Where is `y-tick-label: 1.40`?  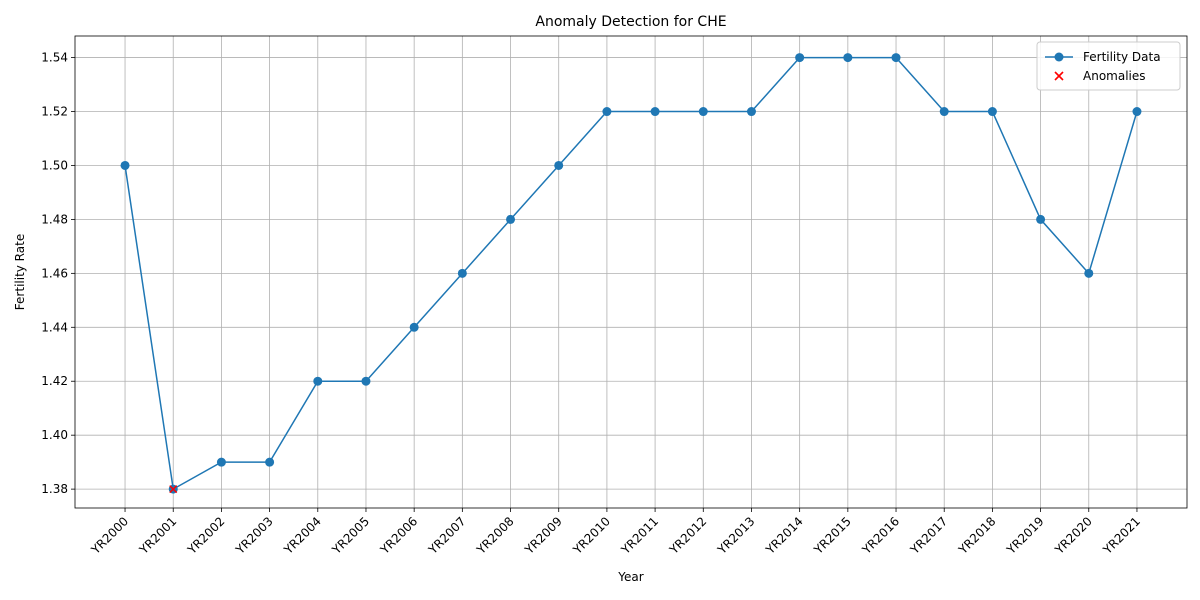 y-tick-label: 1.40 is located at coordinates (54, 435).